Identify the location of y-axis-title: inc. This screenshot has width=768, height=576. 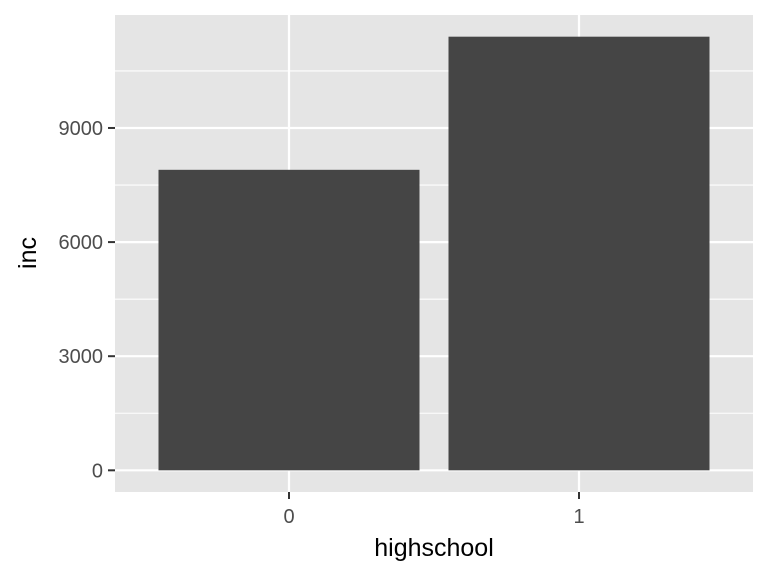
(28, 253).